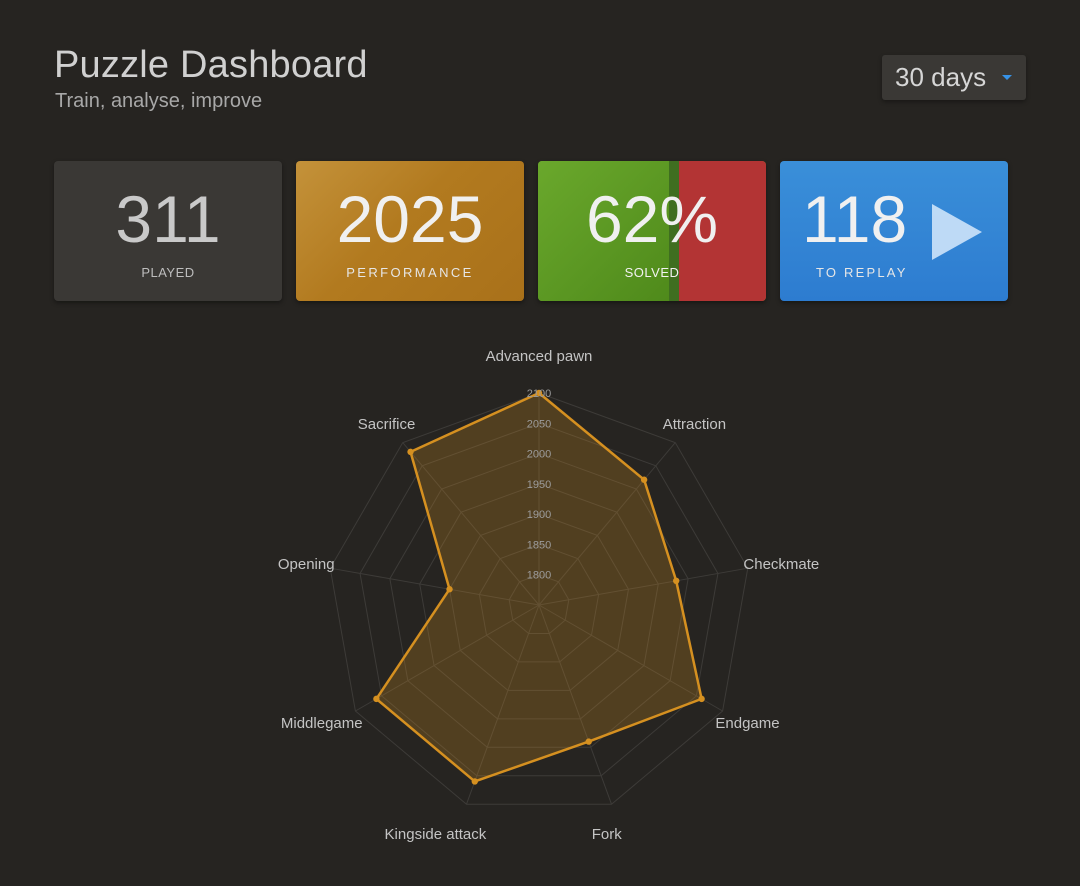 Image resolution: width=1080 pixels, height=886 pixels. I want to click on performance-card: 2025 PERFORMANCE, so click(410, 231).